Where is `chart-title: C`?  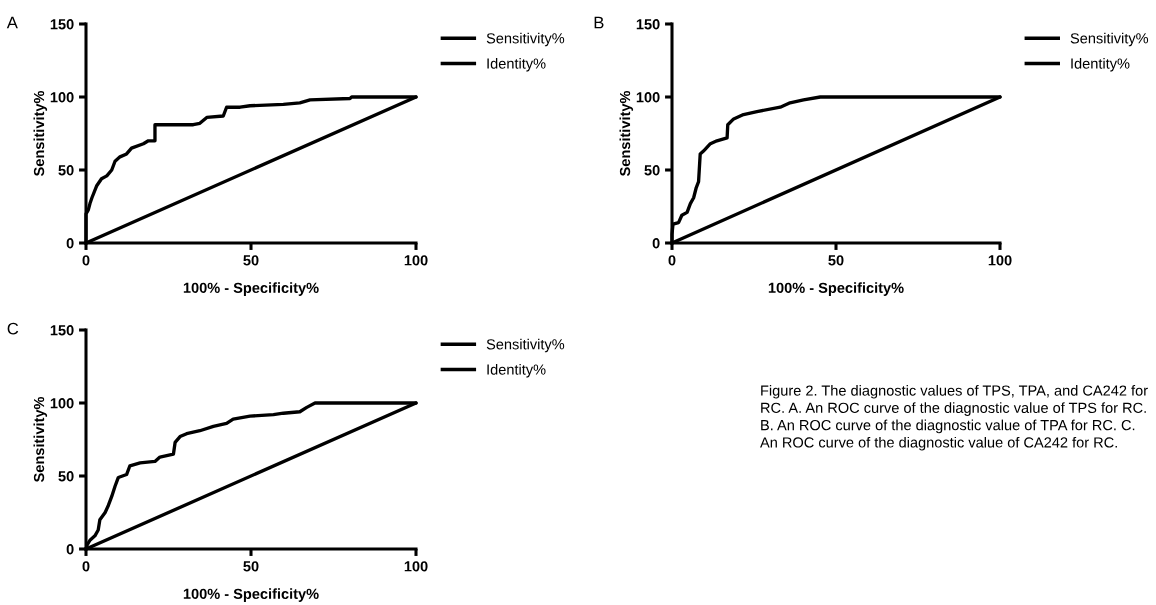 chart-title: C is located at coordinates (13, 328).